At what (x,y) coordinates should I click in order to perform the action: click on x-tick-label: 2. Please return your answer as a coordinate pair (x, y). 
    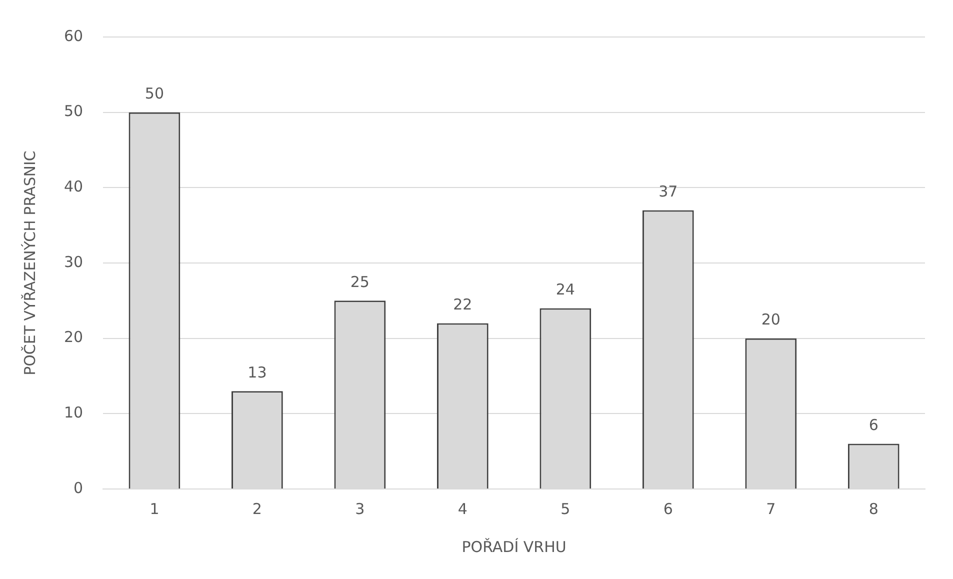
    Looking at the image, I should click on (257, 509).